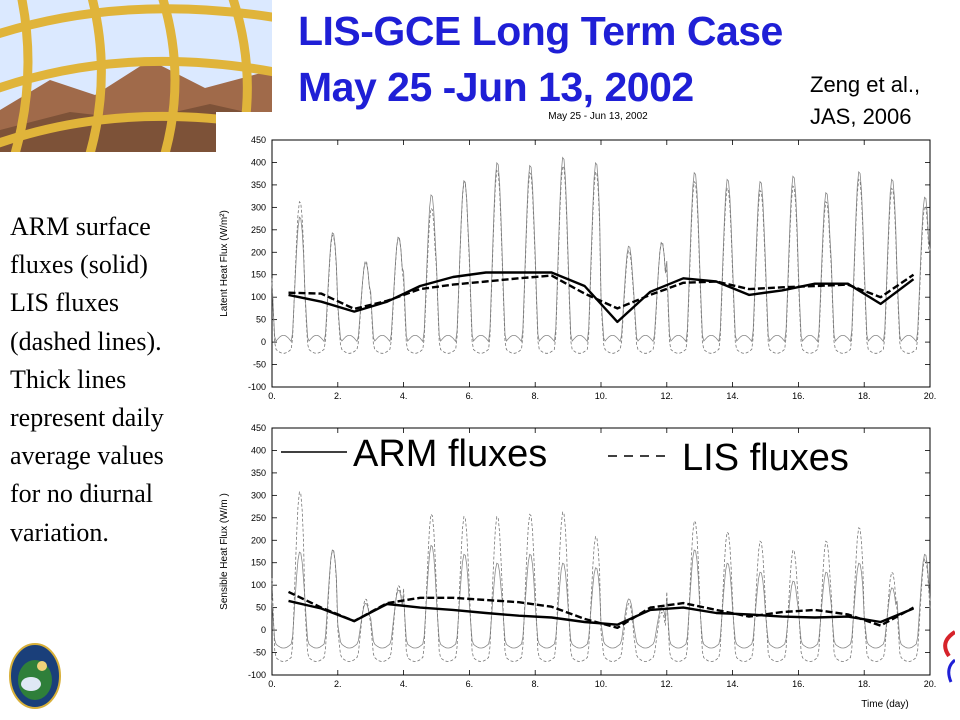  What do you see at coordinates (450, 454) in the screenshot?
I see `legend-arm-label: ARM fluxes` at bounding box center [450, 454].